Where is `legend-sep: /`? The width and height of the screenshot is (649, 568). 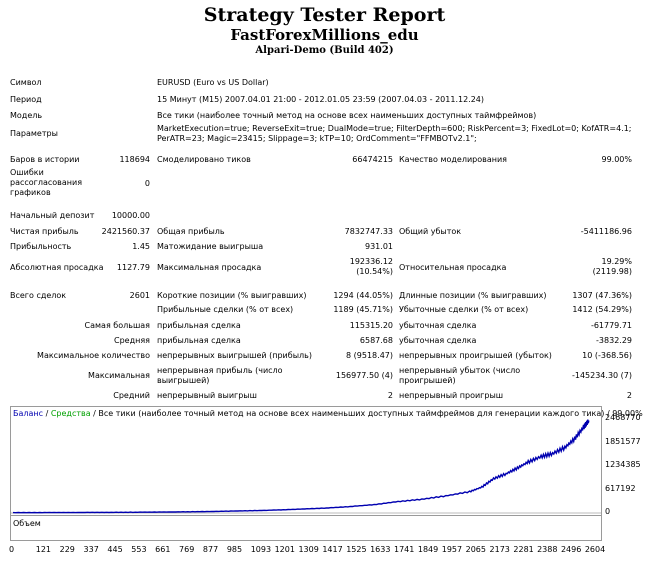
legend-sep: / is located at coordinates (47, 413).